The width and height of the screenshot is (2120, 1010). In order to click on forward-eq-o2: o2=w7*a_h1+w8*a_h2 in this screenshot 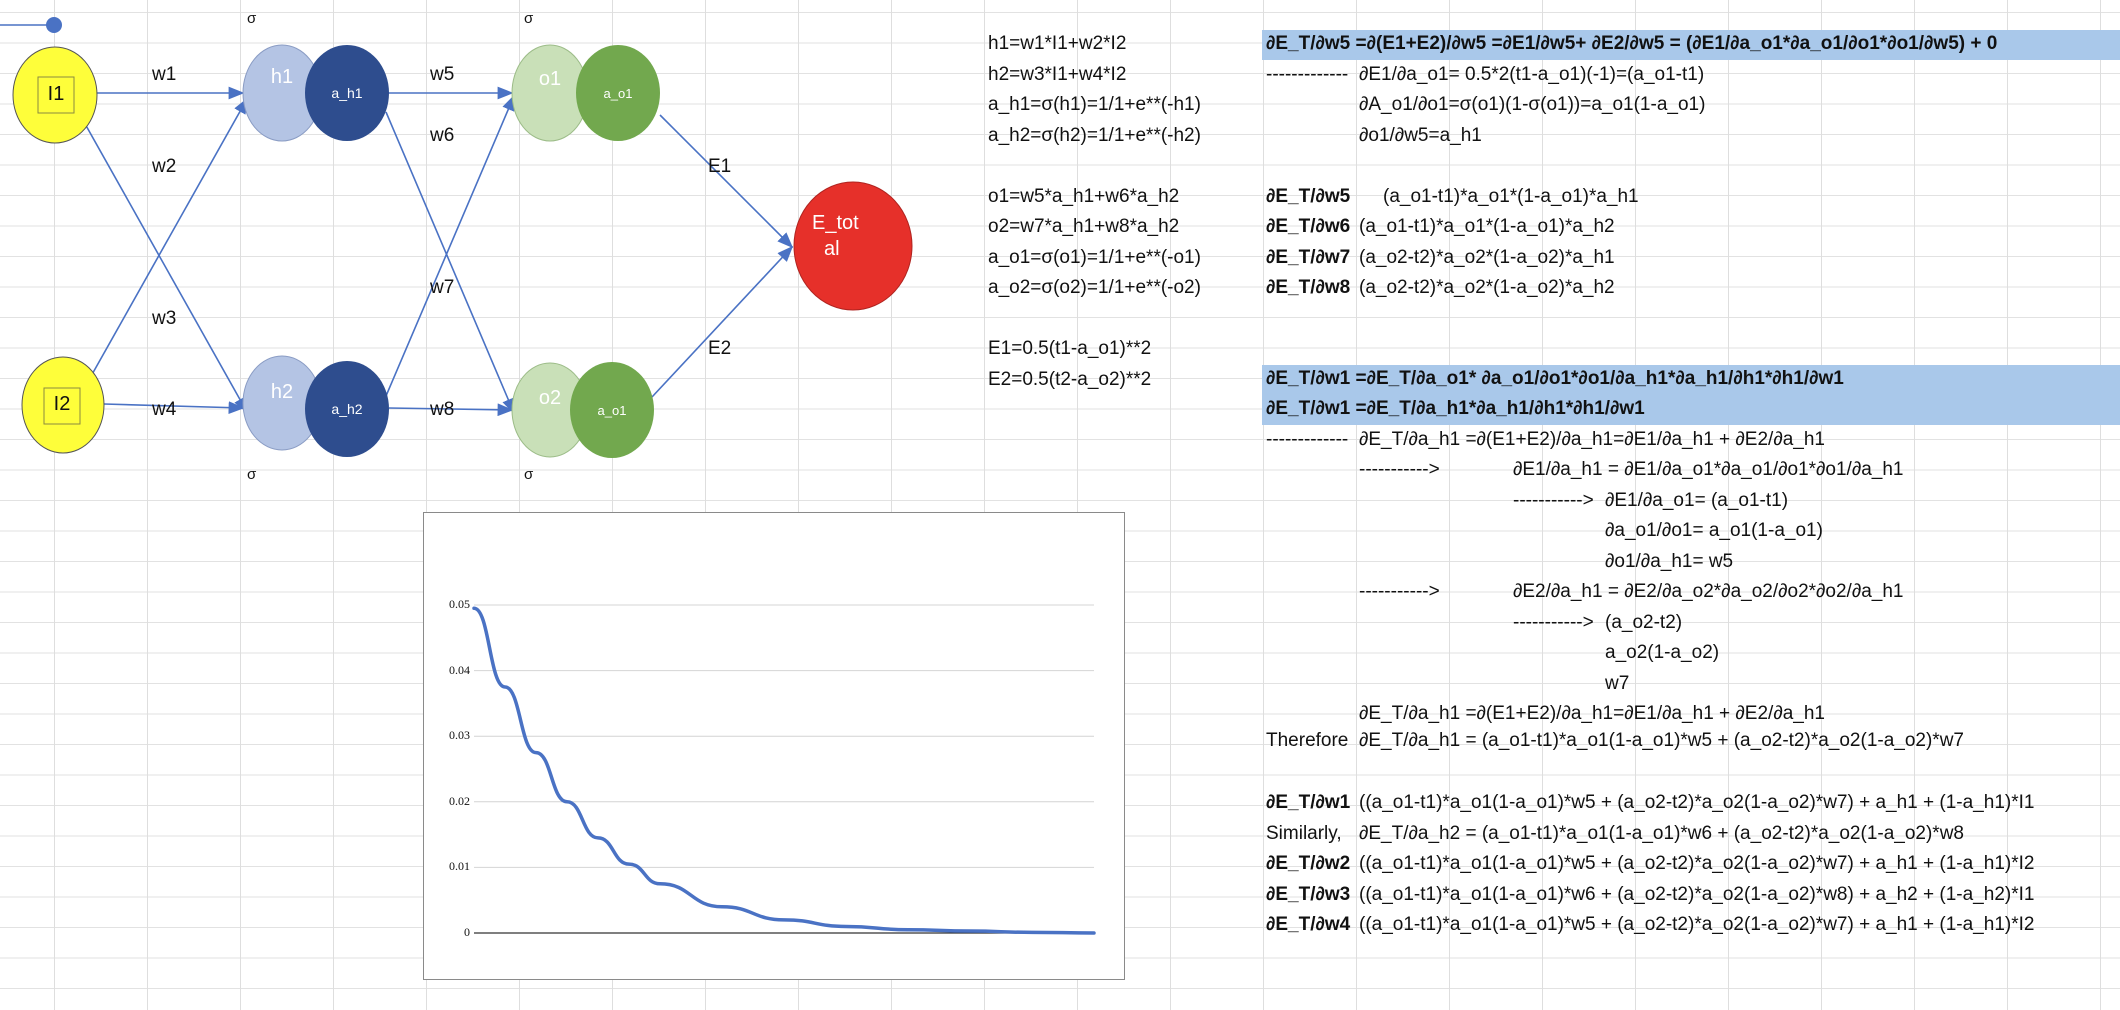, I will do `click(1084, 226)`.